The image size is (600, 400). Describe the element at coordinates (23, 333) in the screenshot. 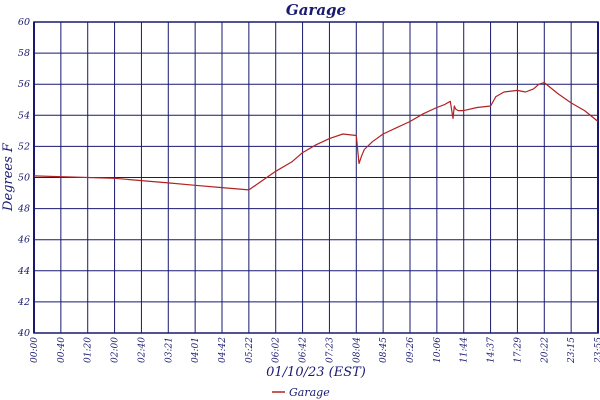

I see `y-tick-label: 40` at that location.